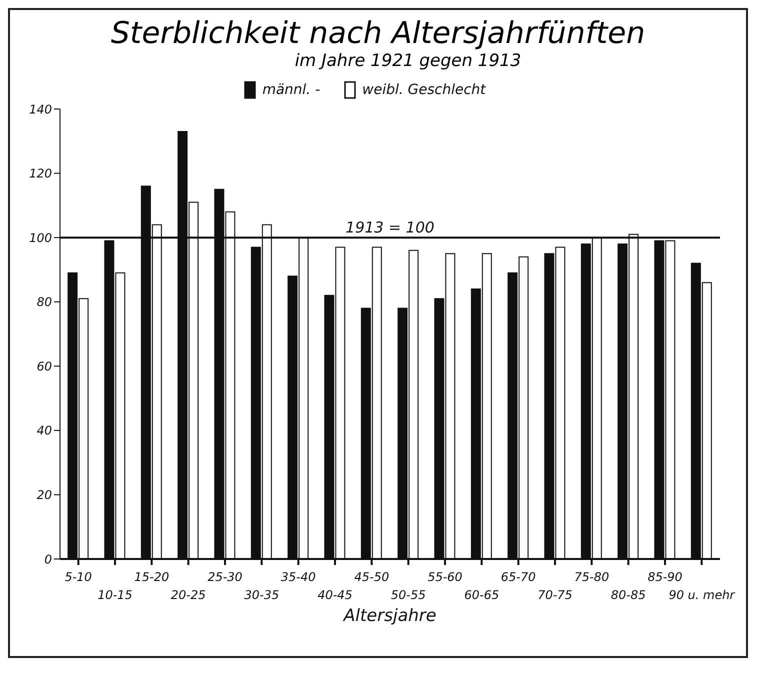  What do you see at coordinates (482, 595) in the screenshot?
I see `x-tick-label: 60-65` at bounding box center [482, 595].